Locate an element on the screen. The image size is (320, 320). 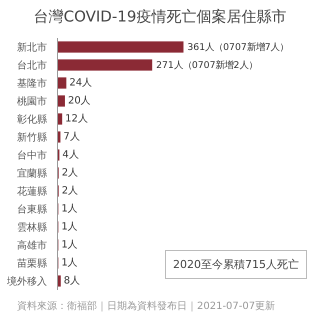
data-label: 8人 is located at coordinates (72, 281).